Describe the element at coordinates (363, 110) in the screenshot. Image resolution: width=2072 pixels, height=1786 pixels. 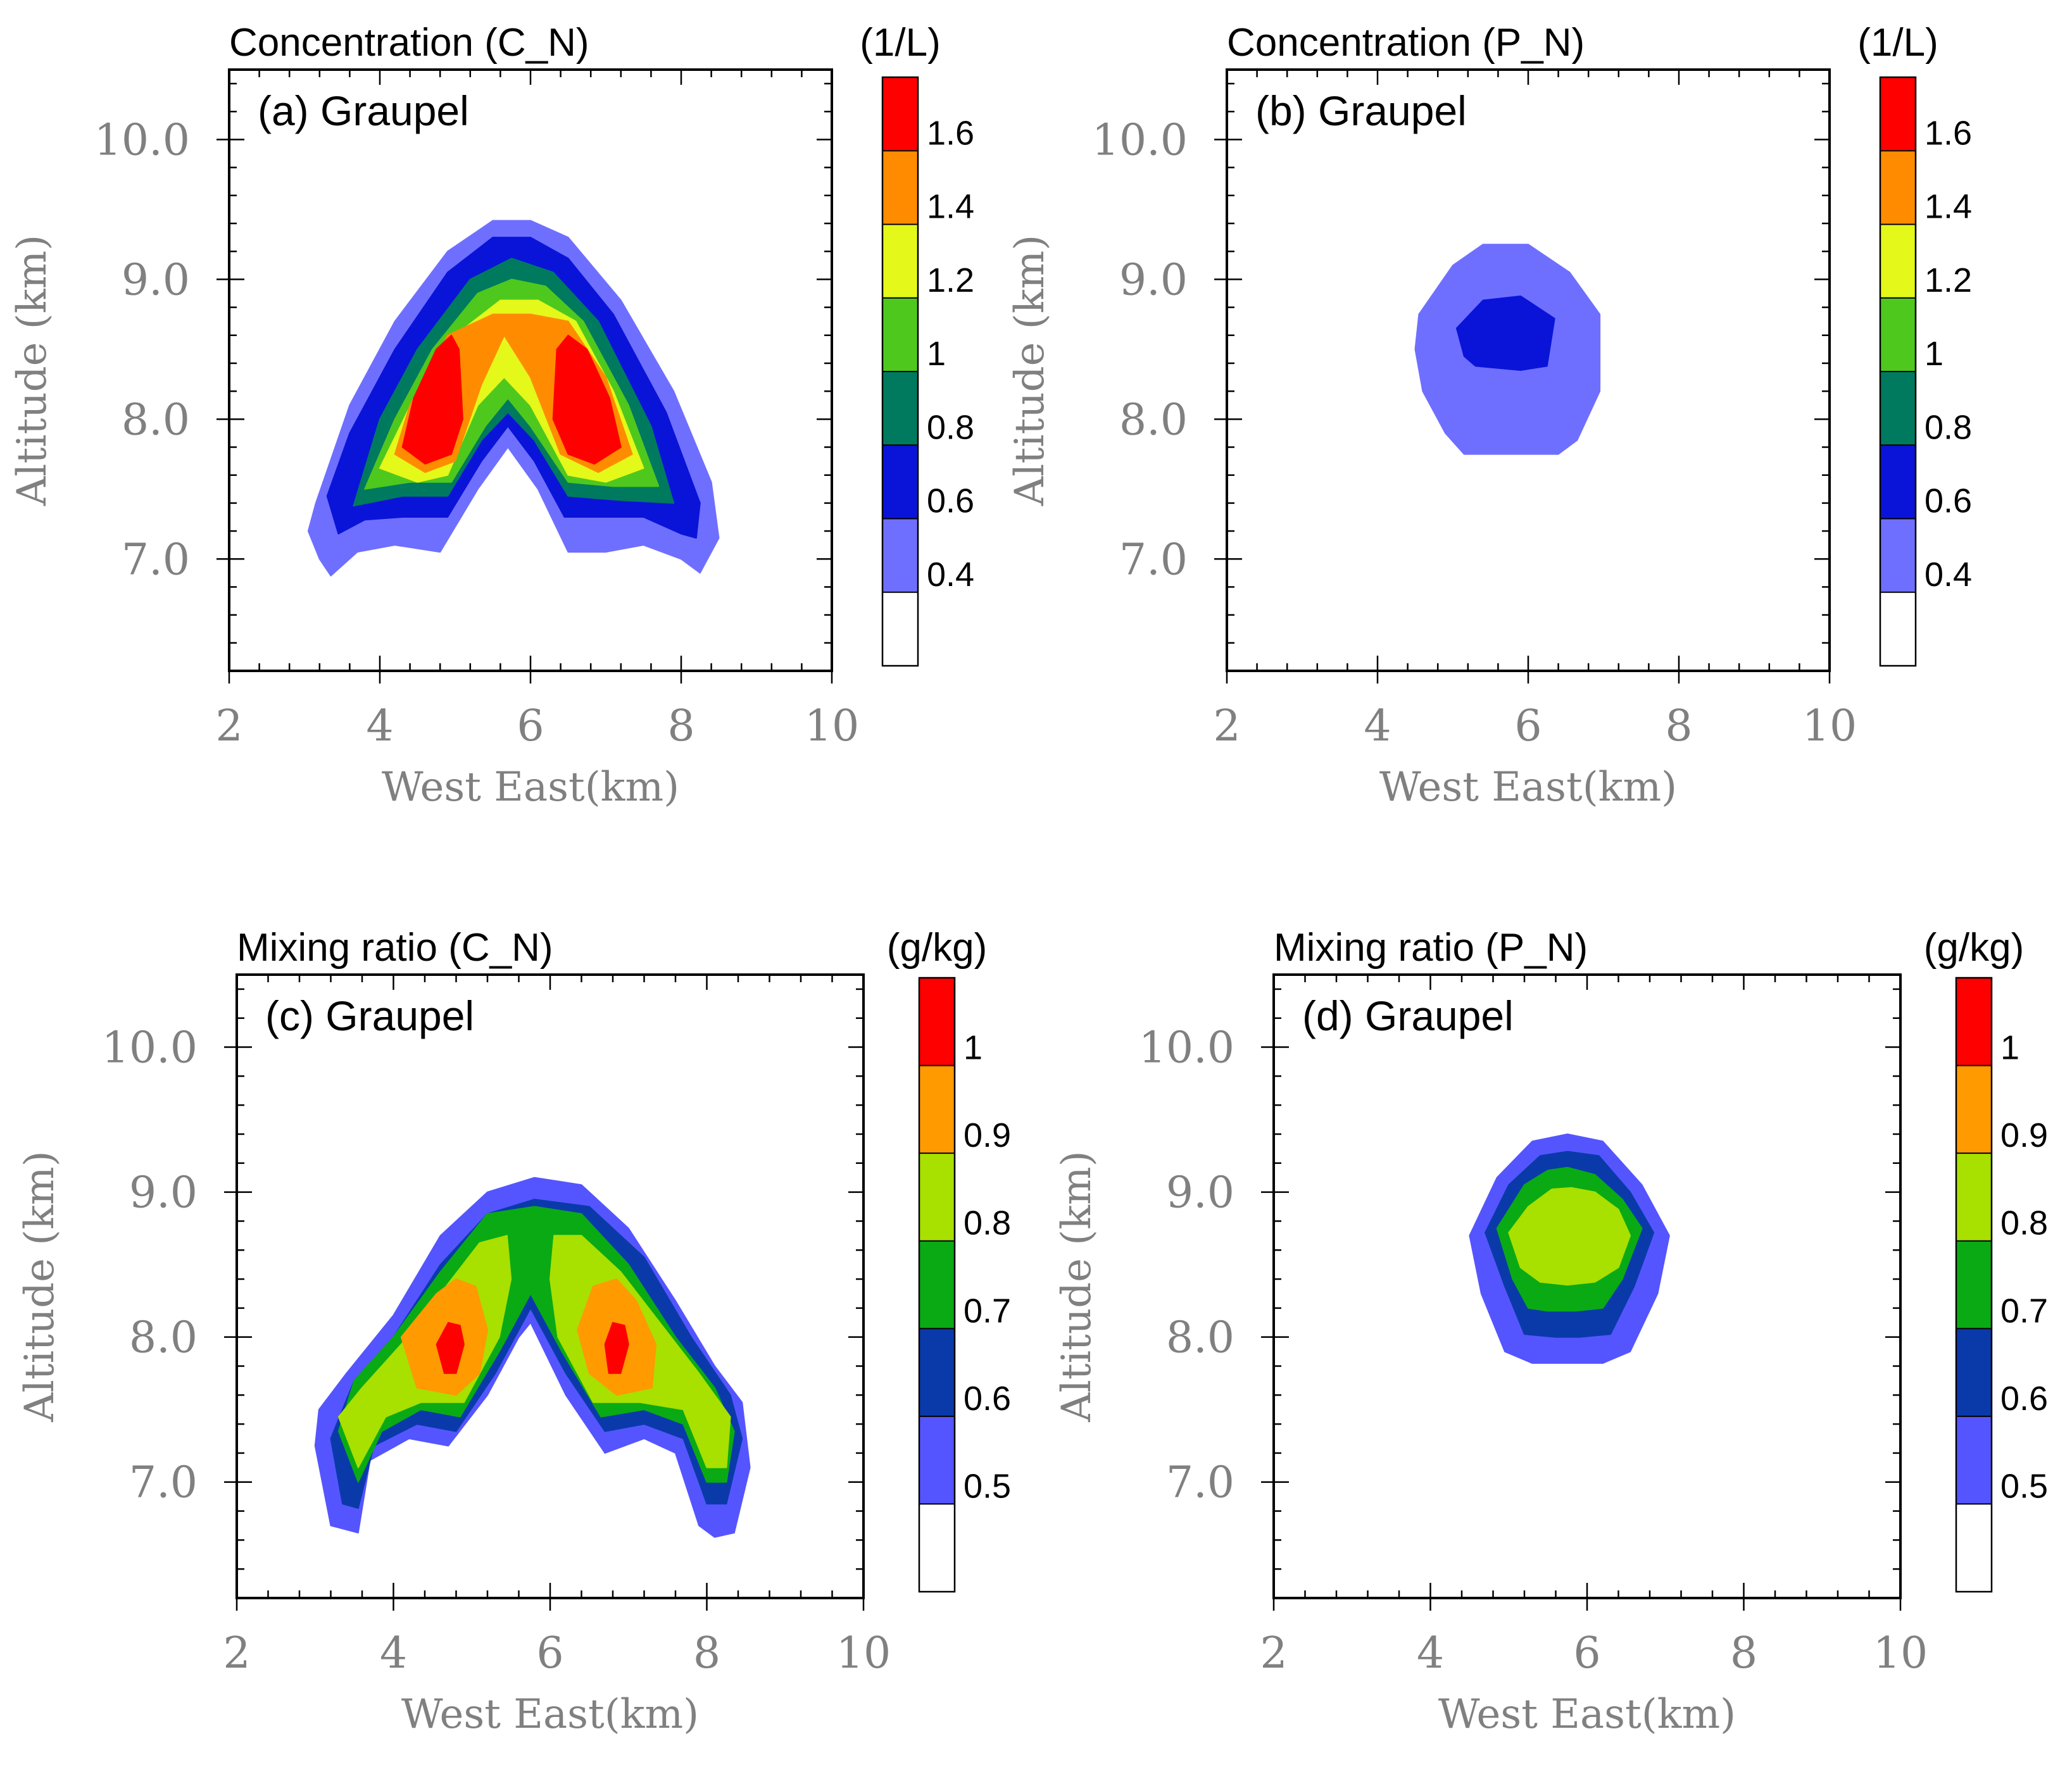
I see `panel-label: (a) Graupel` at that location.